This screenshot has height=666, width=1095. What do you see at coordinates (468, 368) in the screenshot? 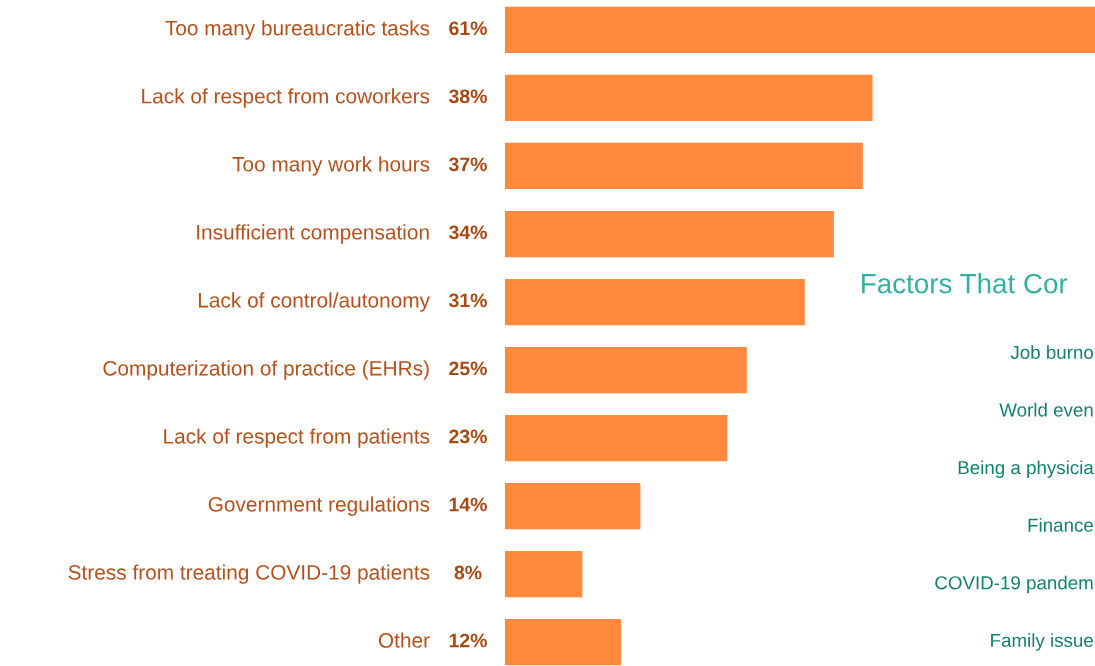
I see `data-label: 25%` at bounding box center [468, 368].